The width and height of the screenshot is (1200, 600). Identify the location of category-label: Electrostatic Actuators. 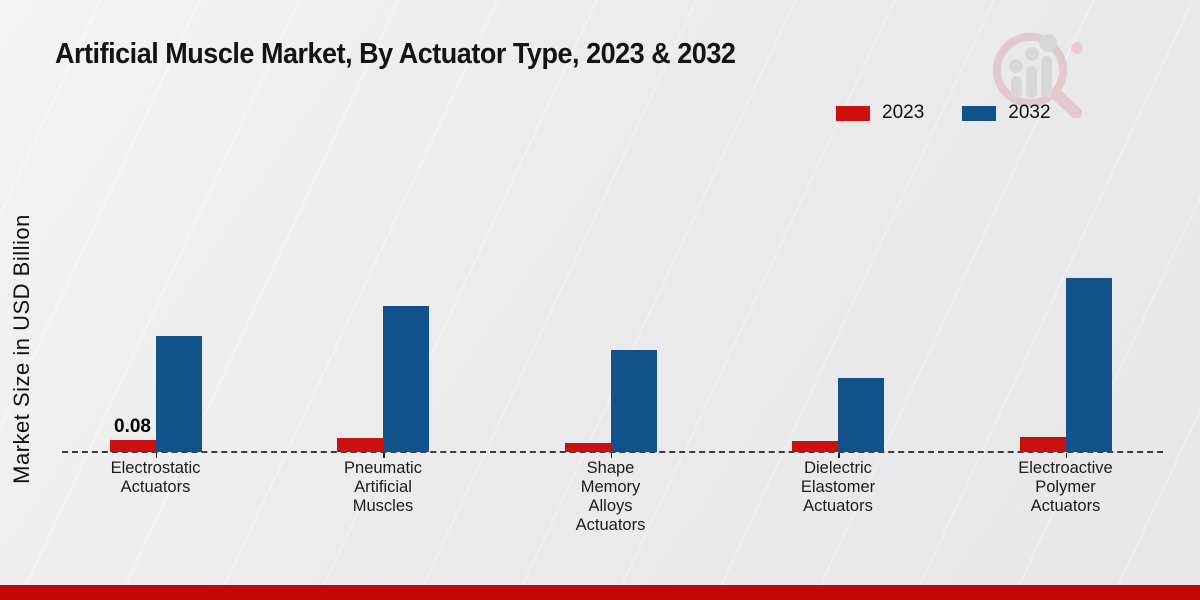
(155, 477).